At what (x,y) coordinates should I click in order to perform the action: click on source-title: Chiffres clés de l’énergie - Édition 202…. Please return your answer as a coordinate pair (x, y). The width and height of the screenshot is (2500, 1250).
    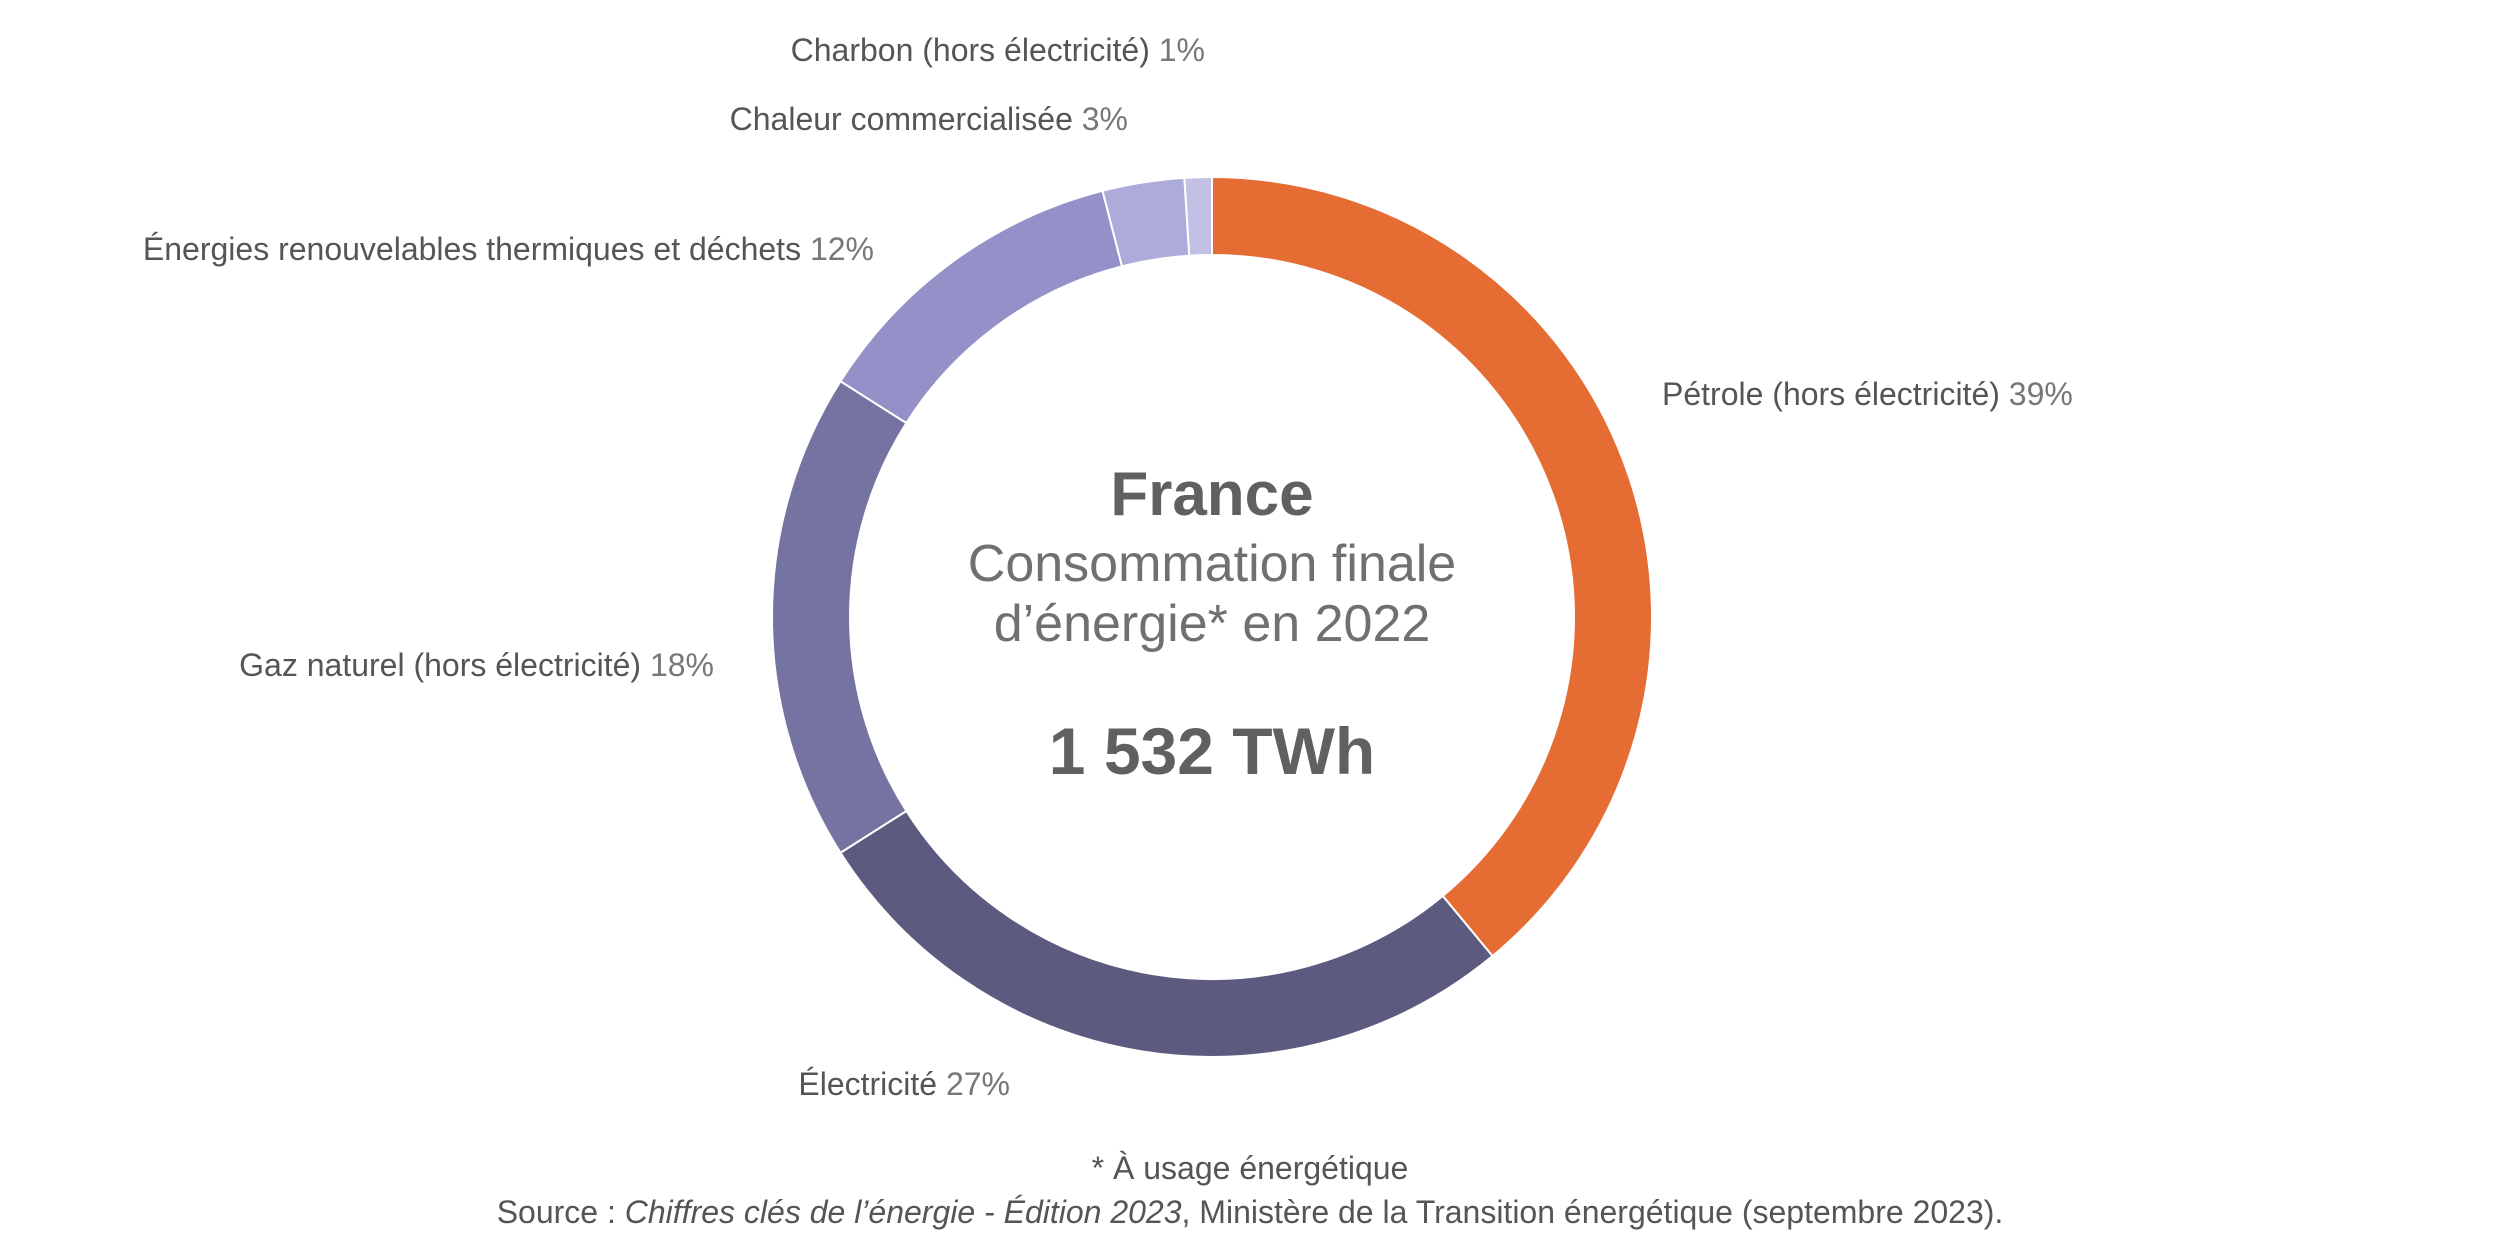
    Looking at the image, I should click on (903, 1212).